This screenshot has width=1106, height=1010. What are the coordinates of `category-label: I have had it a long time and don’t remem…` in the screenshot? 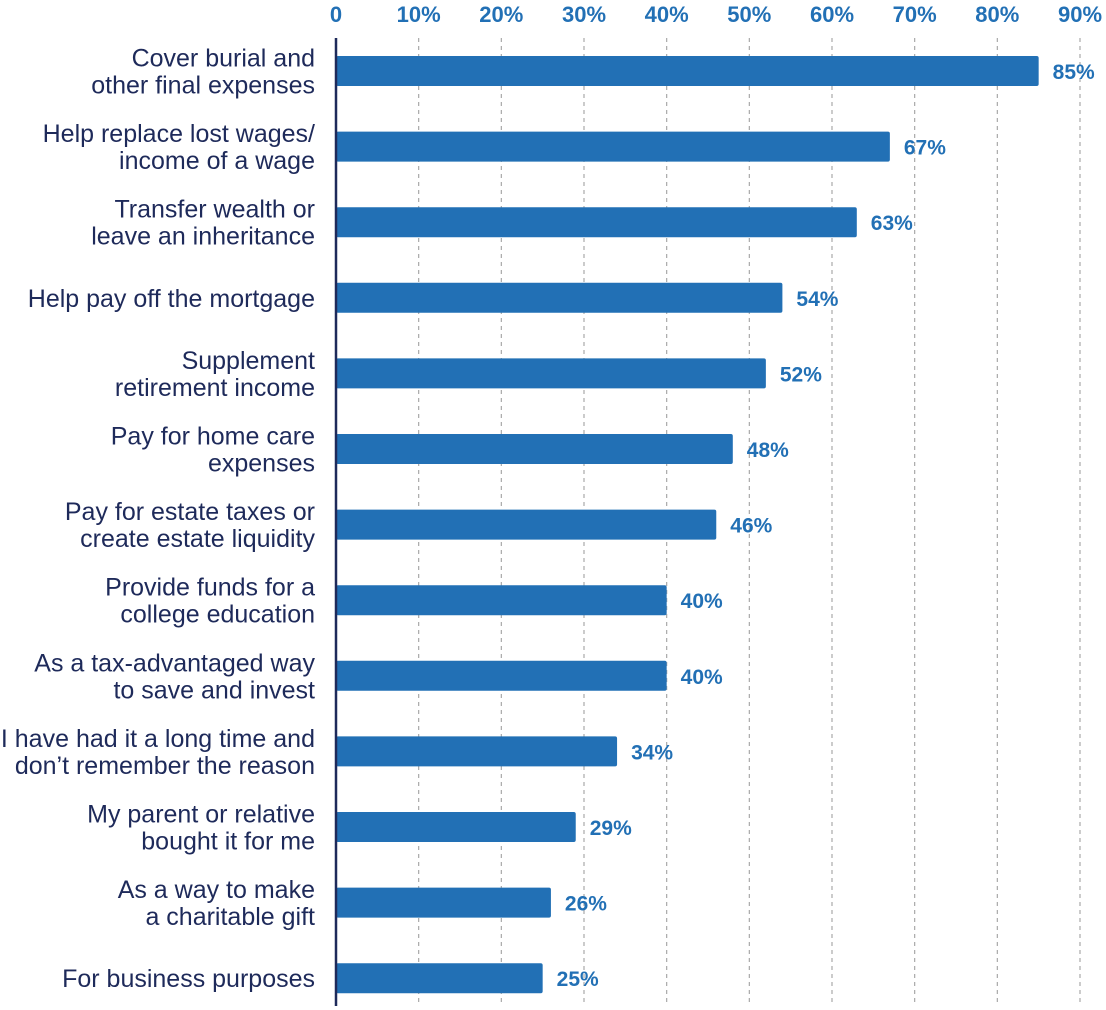 It's located at (158, 752).